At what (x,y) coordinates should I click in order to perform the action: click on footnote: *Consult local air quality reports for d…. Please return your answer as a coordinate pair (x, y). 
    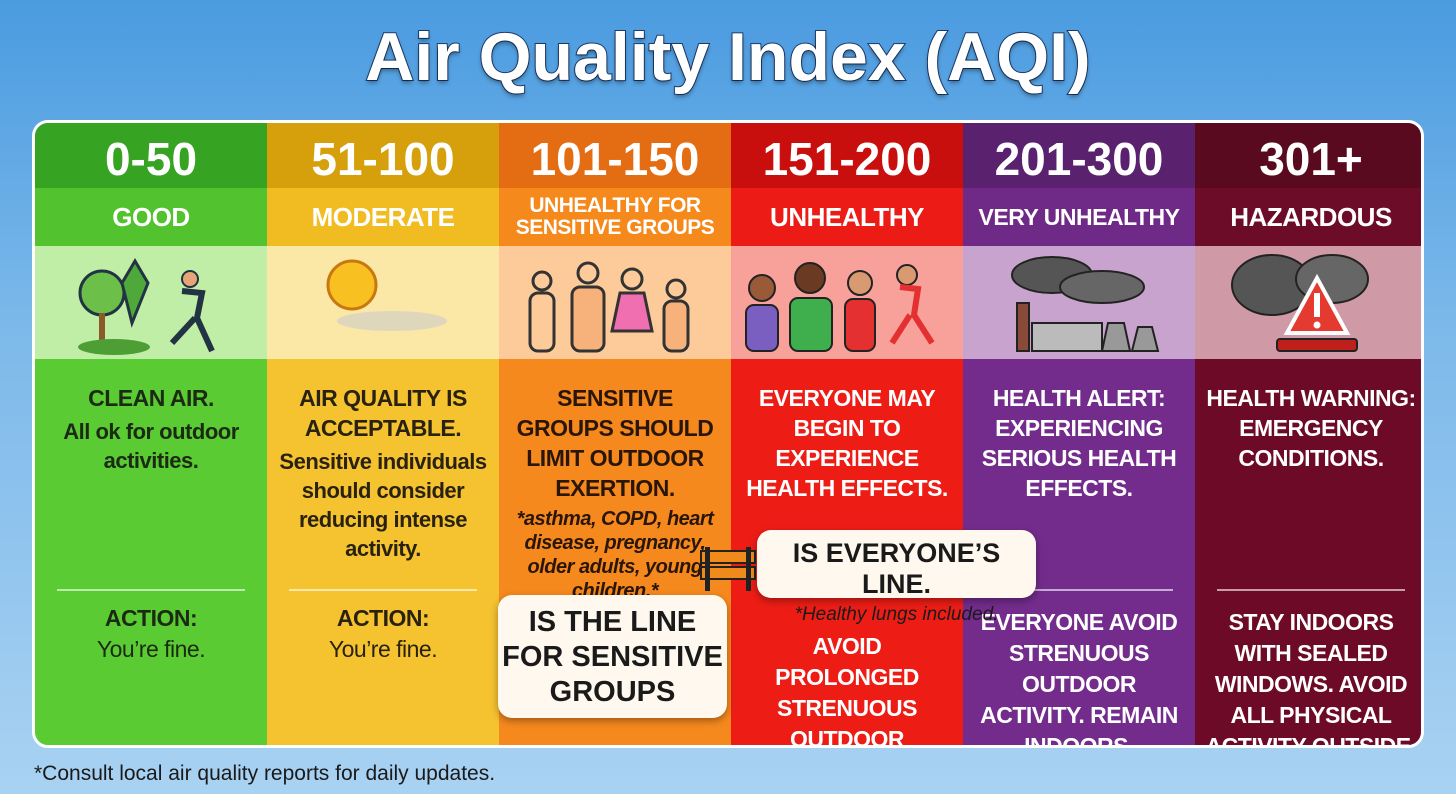
    Looking at the image, I should click on (265, 773).